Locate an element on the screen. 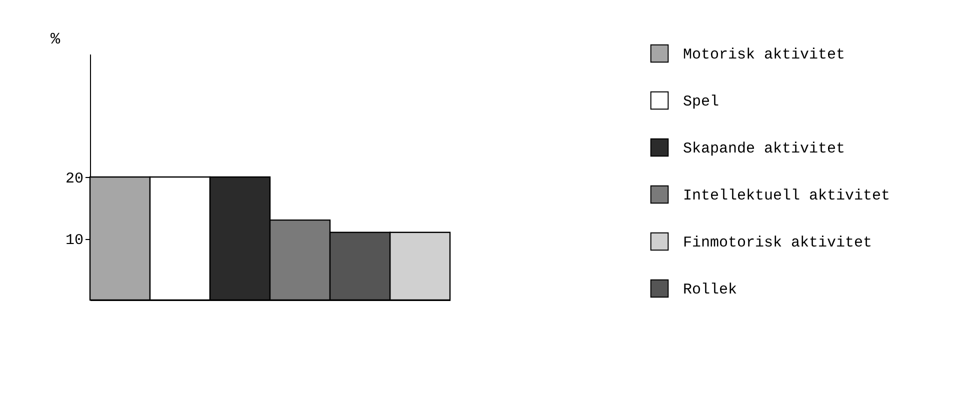 The image size is (960, 404). legend-label: Motorisk aktivitet is located at coordinates (764, 55).